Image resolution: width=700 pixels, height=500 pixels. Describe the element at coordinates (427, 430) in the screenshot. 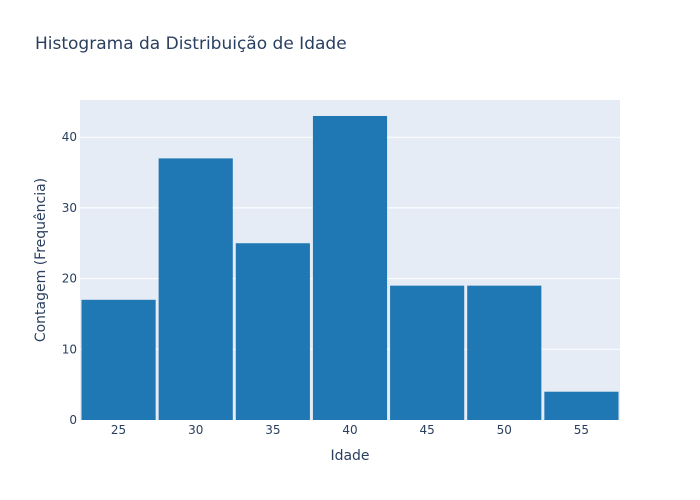

I see `x-tick-label-45: 45` at that location.